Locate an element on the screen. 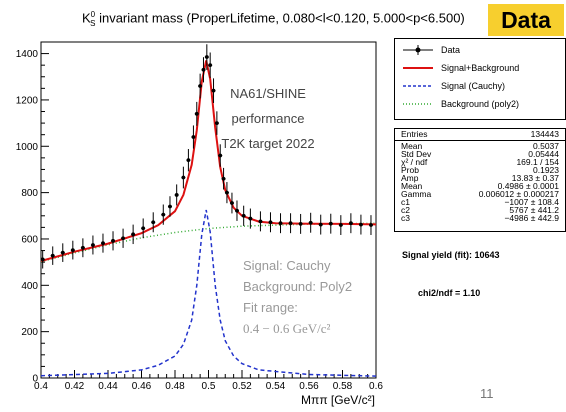 The width and height of the screenshot is (566, 412). legend-item-background-poly2: Background (poly2) is located at coordinates (461, 104).